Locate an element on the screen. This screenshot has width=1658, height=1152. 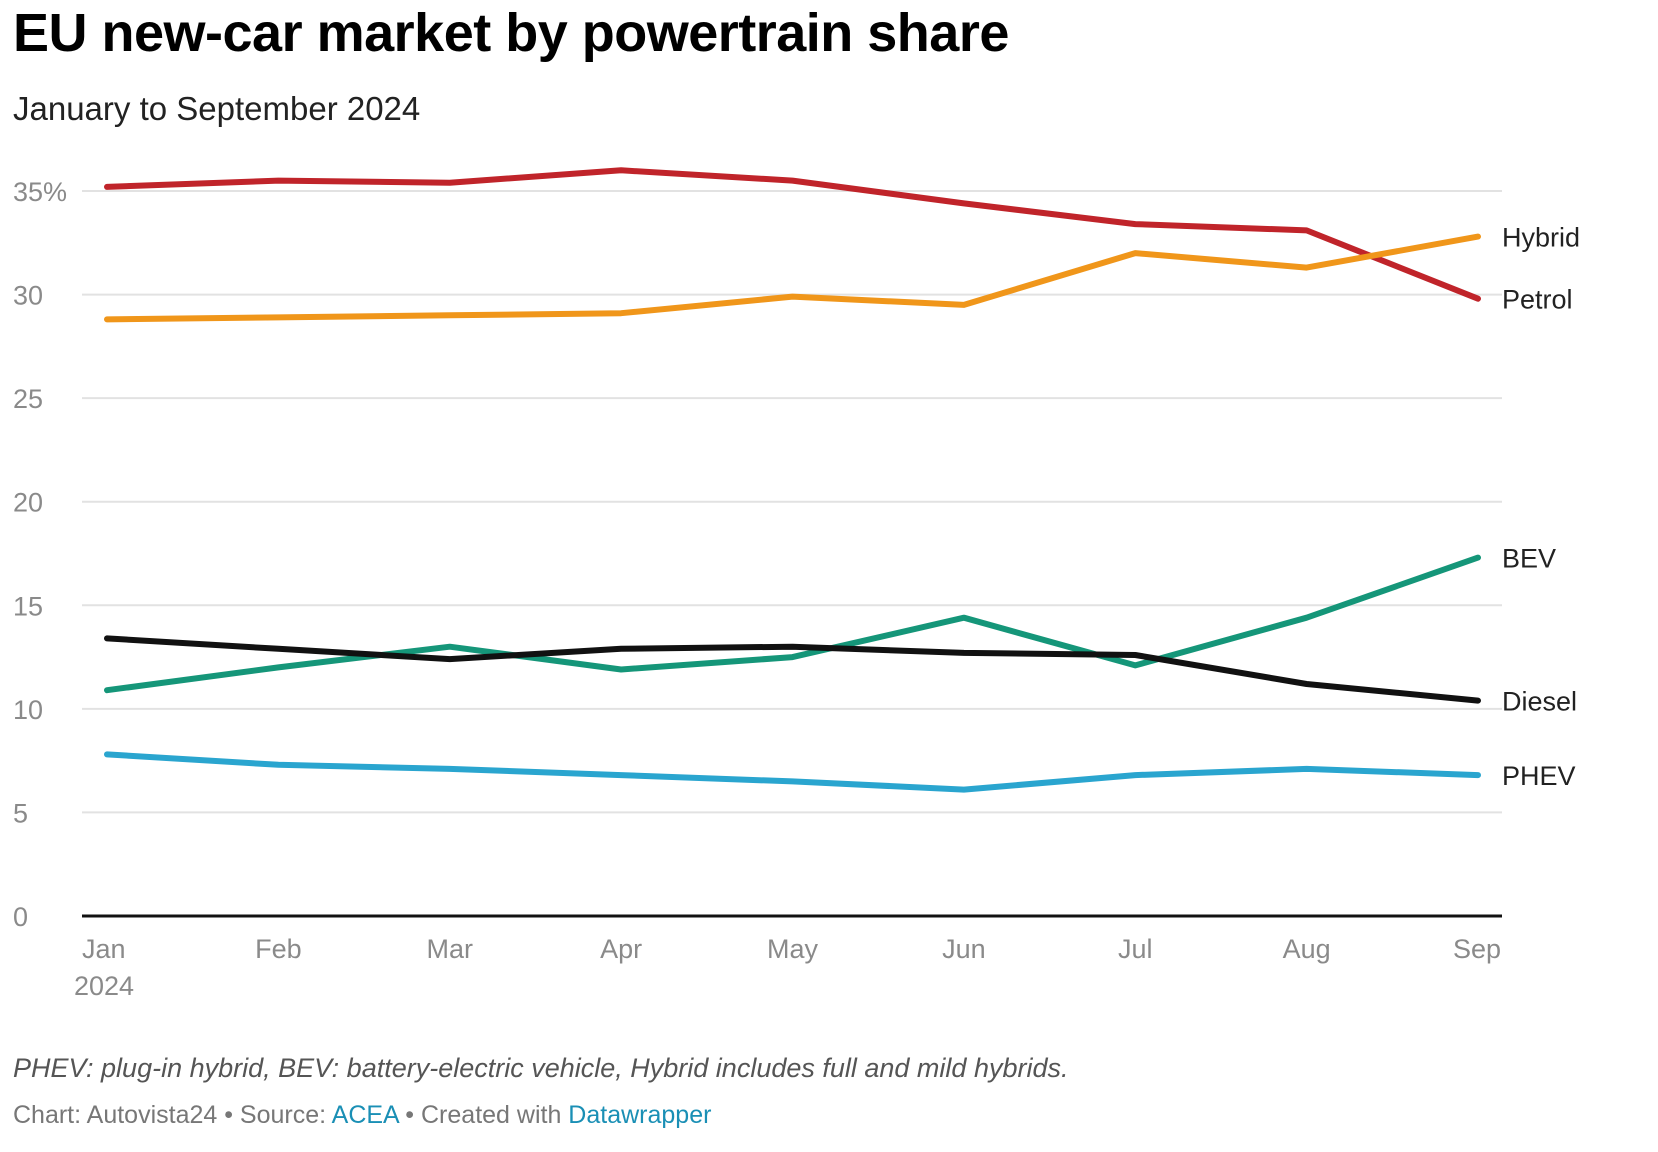
x-tick-label: Aug is located at coordinates (1307, 949).